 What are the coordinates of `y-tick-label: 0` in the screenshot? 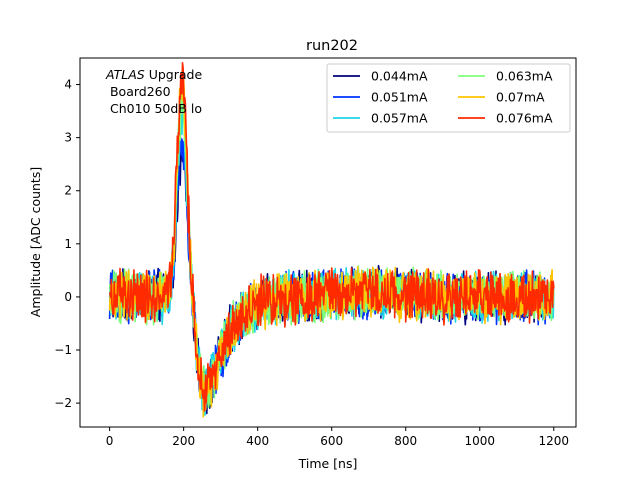 It's located at (68, 297).